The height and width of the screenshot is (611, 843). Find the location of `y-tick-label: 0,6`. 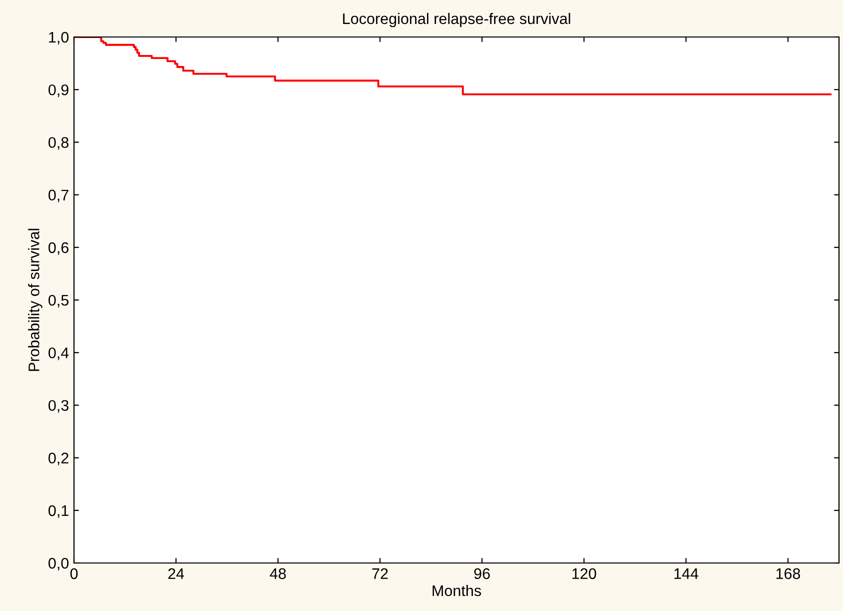

y-tick-label: 0,6 is located at coordinates (58, 248).